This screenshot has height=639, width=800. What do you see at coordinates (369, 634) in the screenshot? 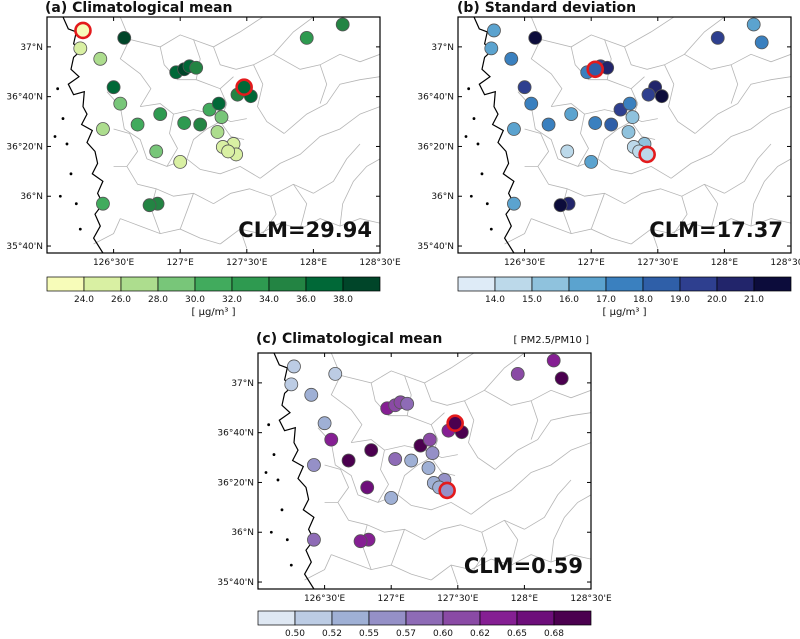
I see `colorbar-tick-label: 0.55` at bounding box center [369, 634].